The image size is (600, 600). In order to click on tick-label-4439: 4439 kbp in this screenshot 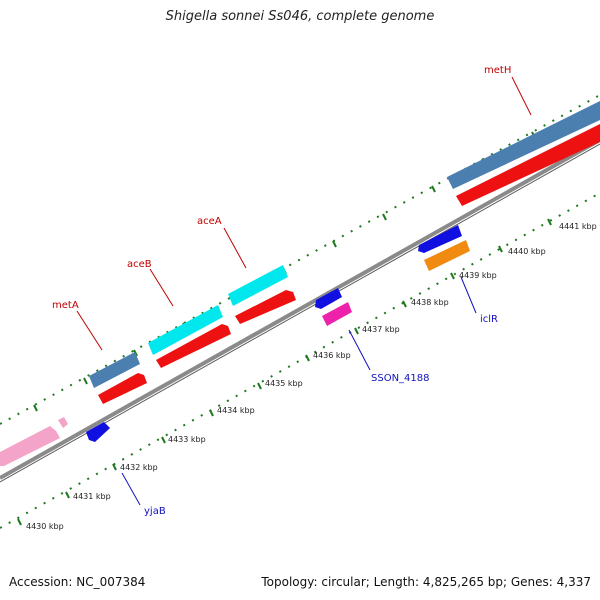, I will do `click(478, 275)`.